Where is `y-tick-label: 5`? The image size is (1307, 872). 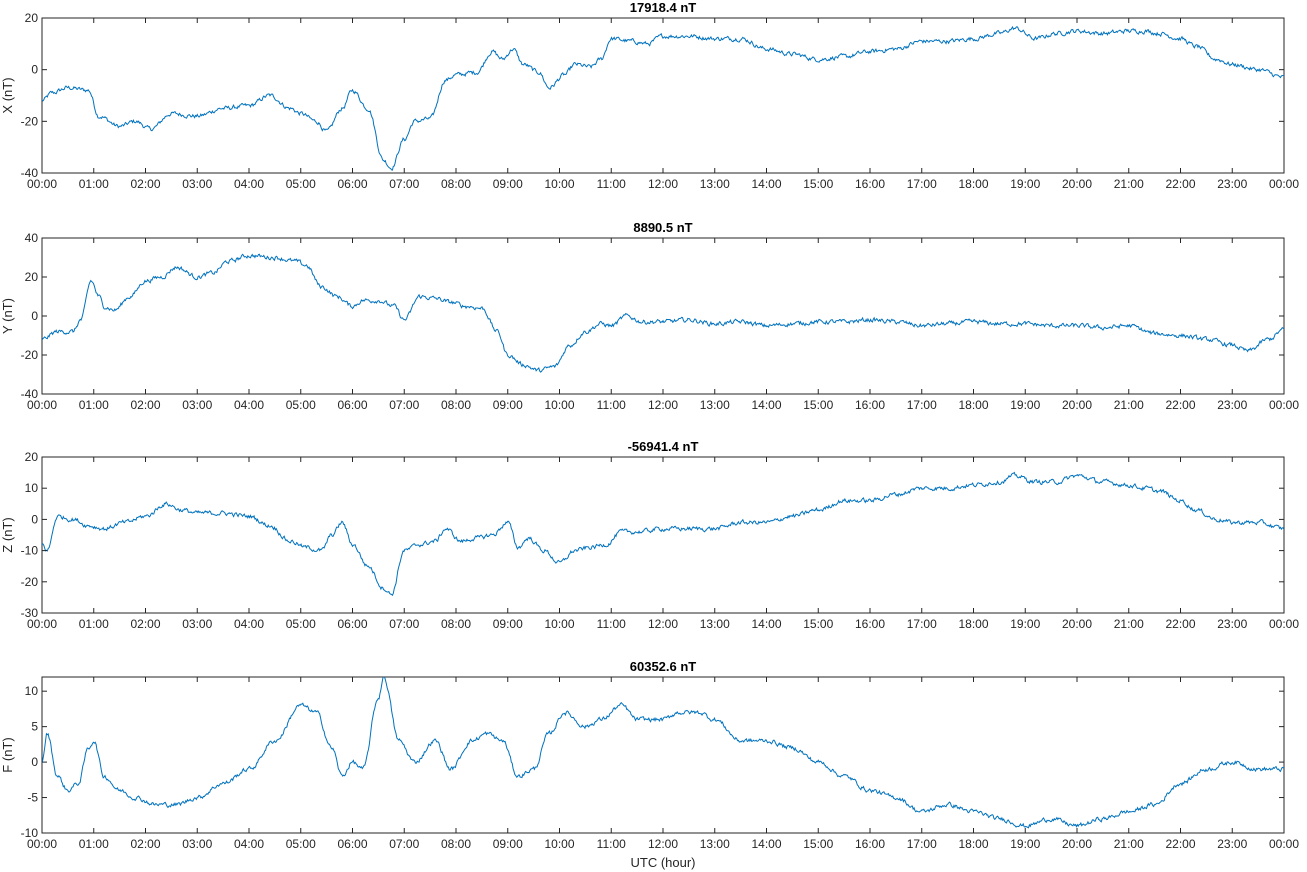 y-tick-label: 5 is located at coordinates (34, 727).